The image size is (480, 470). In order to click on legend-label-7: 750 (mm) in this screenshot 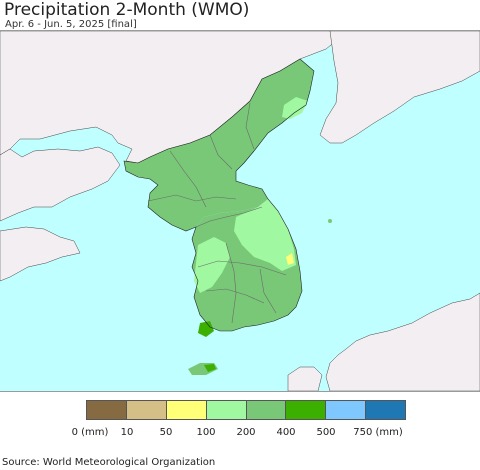, I will do `click(378, 432)`.